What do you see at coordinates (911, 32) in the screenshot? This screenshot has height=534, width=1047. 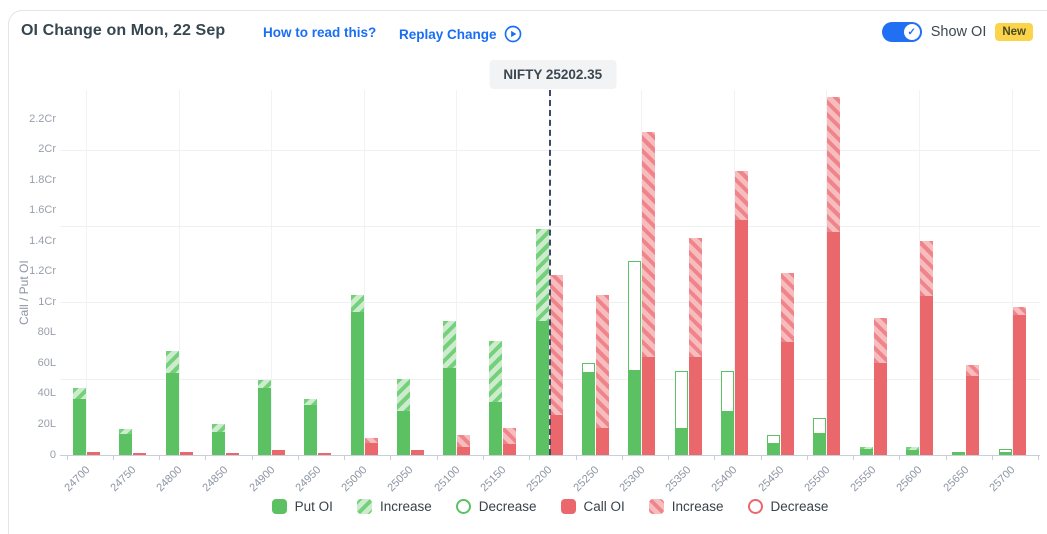 I see `toggle-check-icon: ✓` at bounding box center [911, 32].